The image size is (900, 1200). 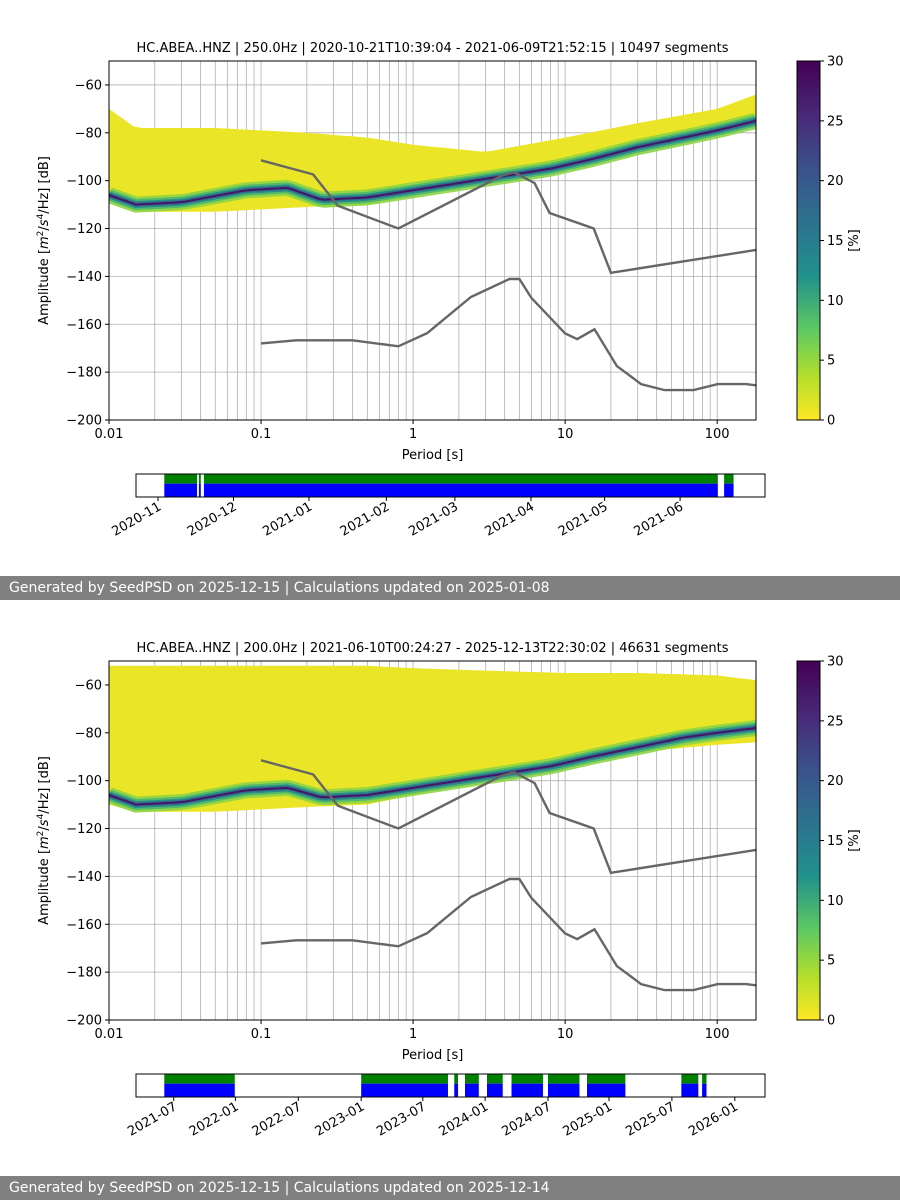 I want to click on timeline-tick-label: 2021-07, so click(x=152, y=1119).